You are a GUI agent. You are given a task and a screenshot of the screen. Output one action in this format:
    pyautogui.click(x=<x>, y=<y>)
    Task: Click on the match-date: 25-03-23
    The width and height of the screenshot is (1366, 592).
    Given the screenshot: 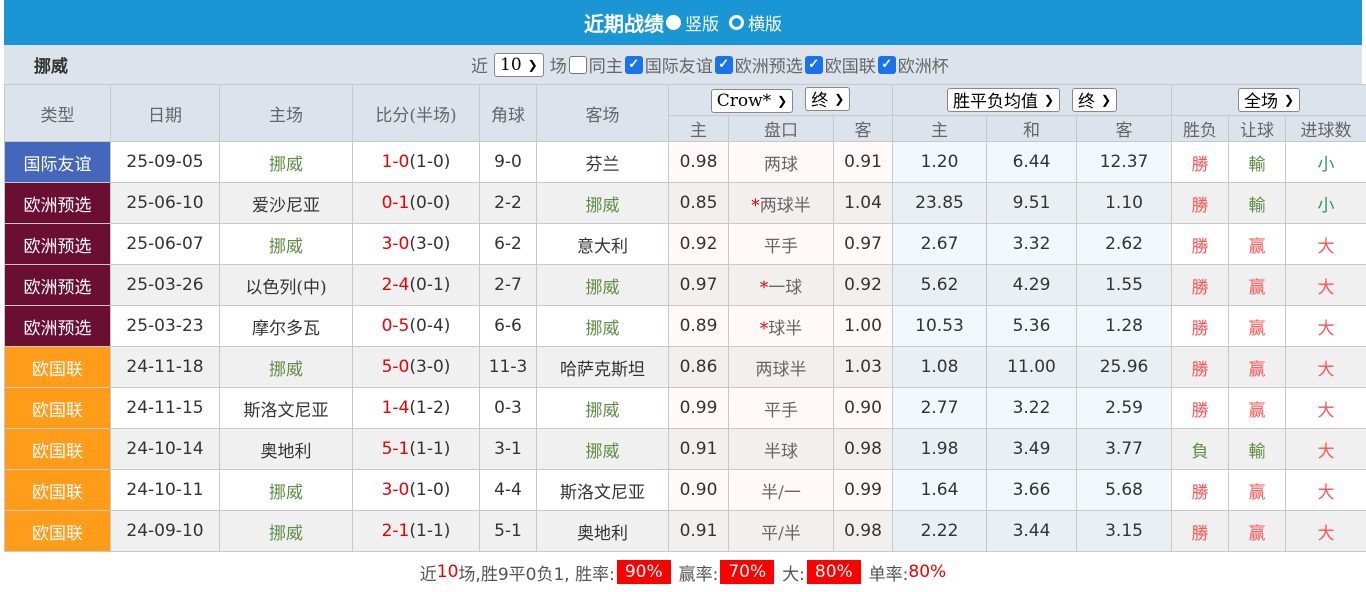 What is the action you would take?
    pyautogui.click(x=165, y=326)
    